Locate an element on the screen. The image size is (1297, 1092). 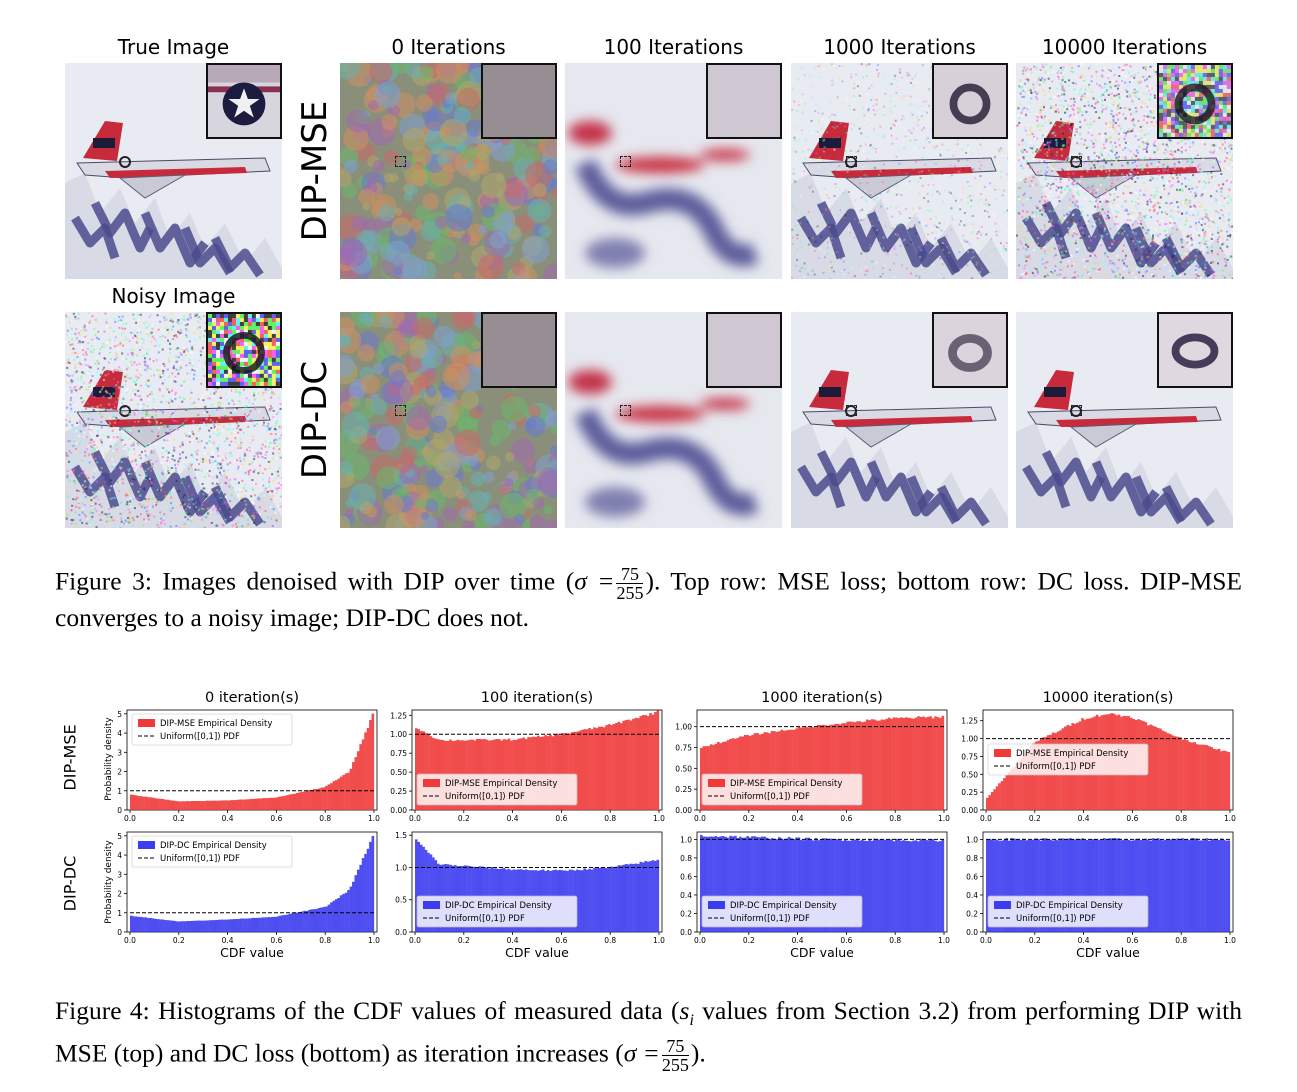
y-tick-label: 5 is located at coordinates (119, 836).